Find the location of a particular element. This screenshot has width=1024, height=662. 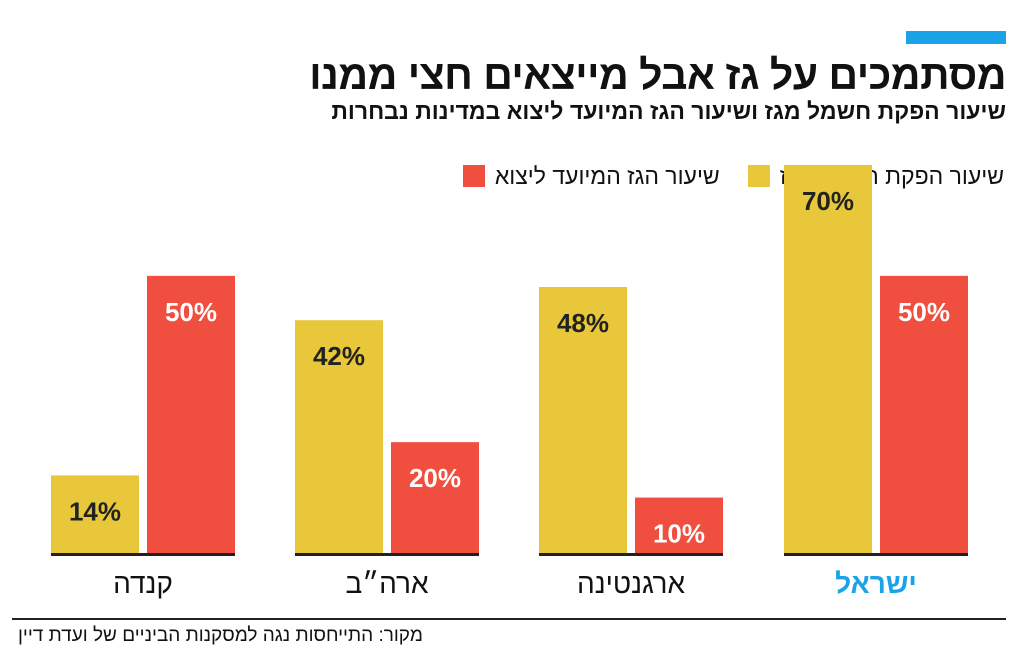

bar-label-export-1: 10% is located at coordinates (679, 534).